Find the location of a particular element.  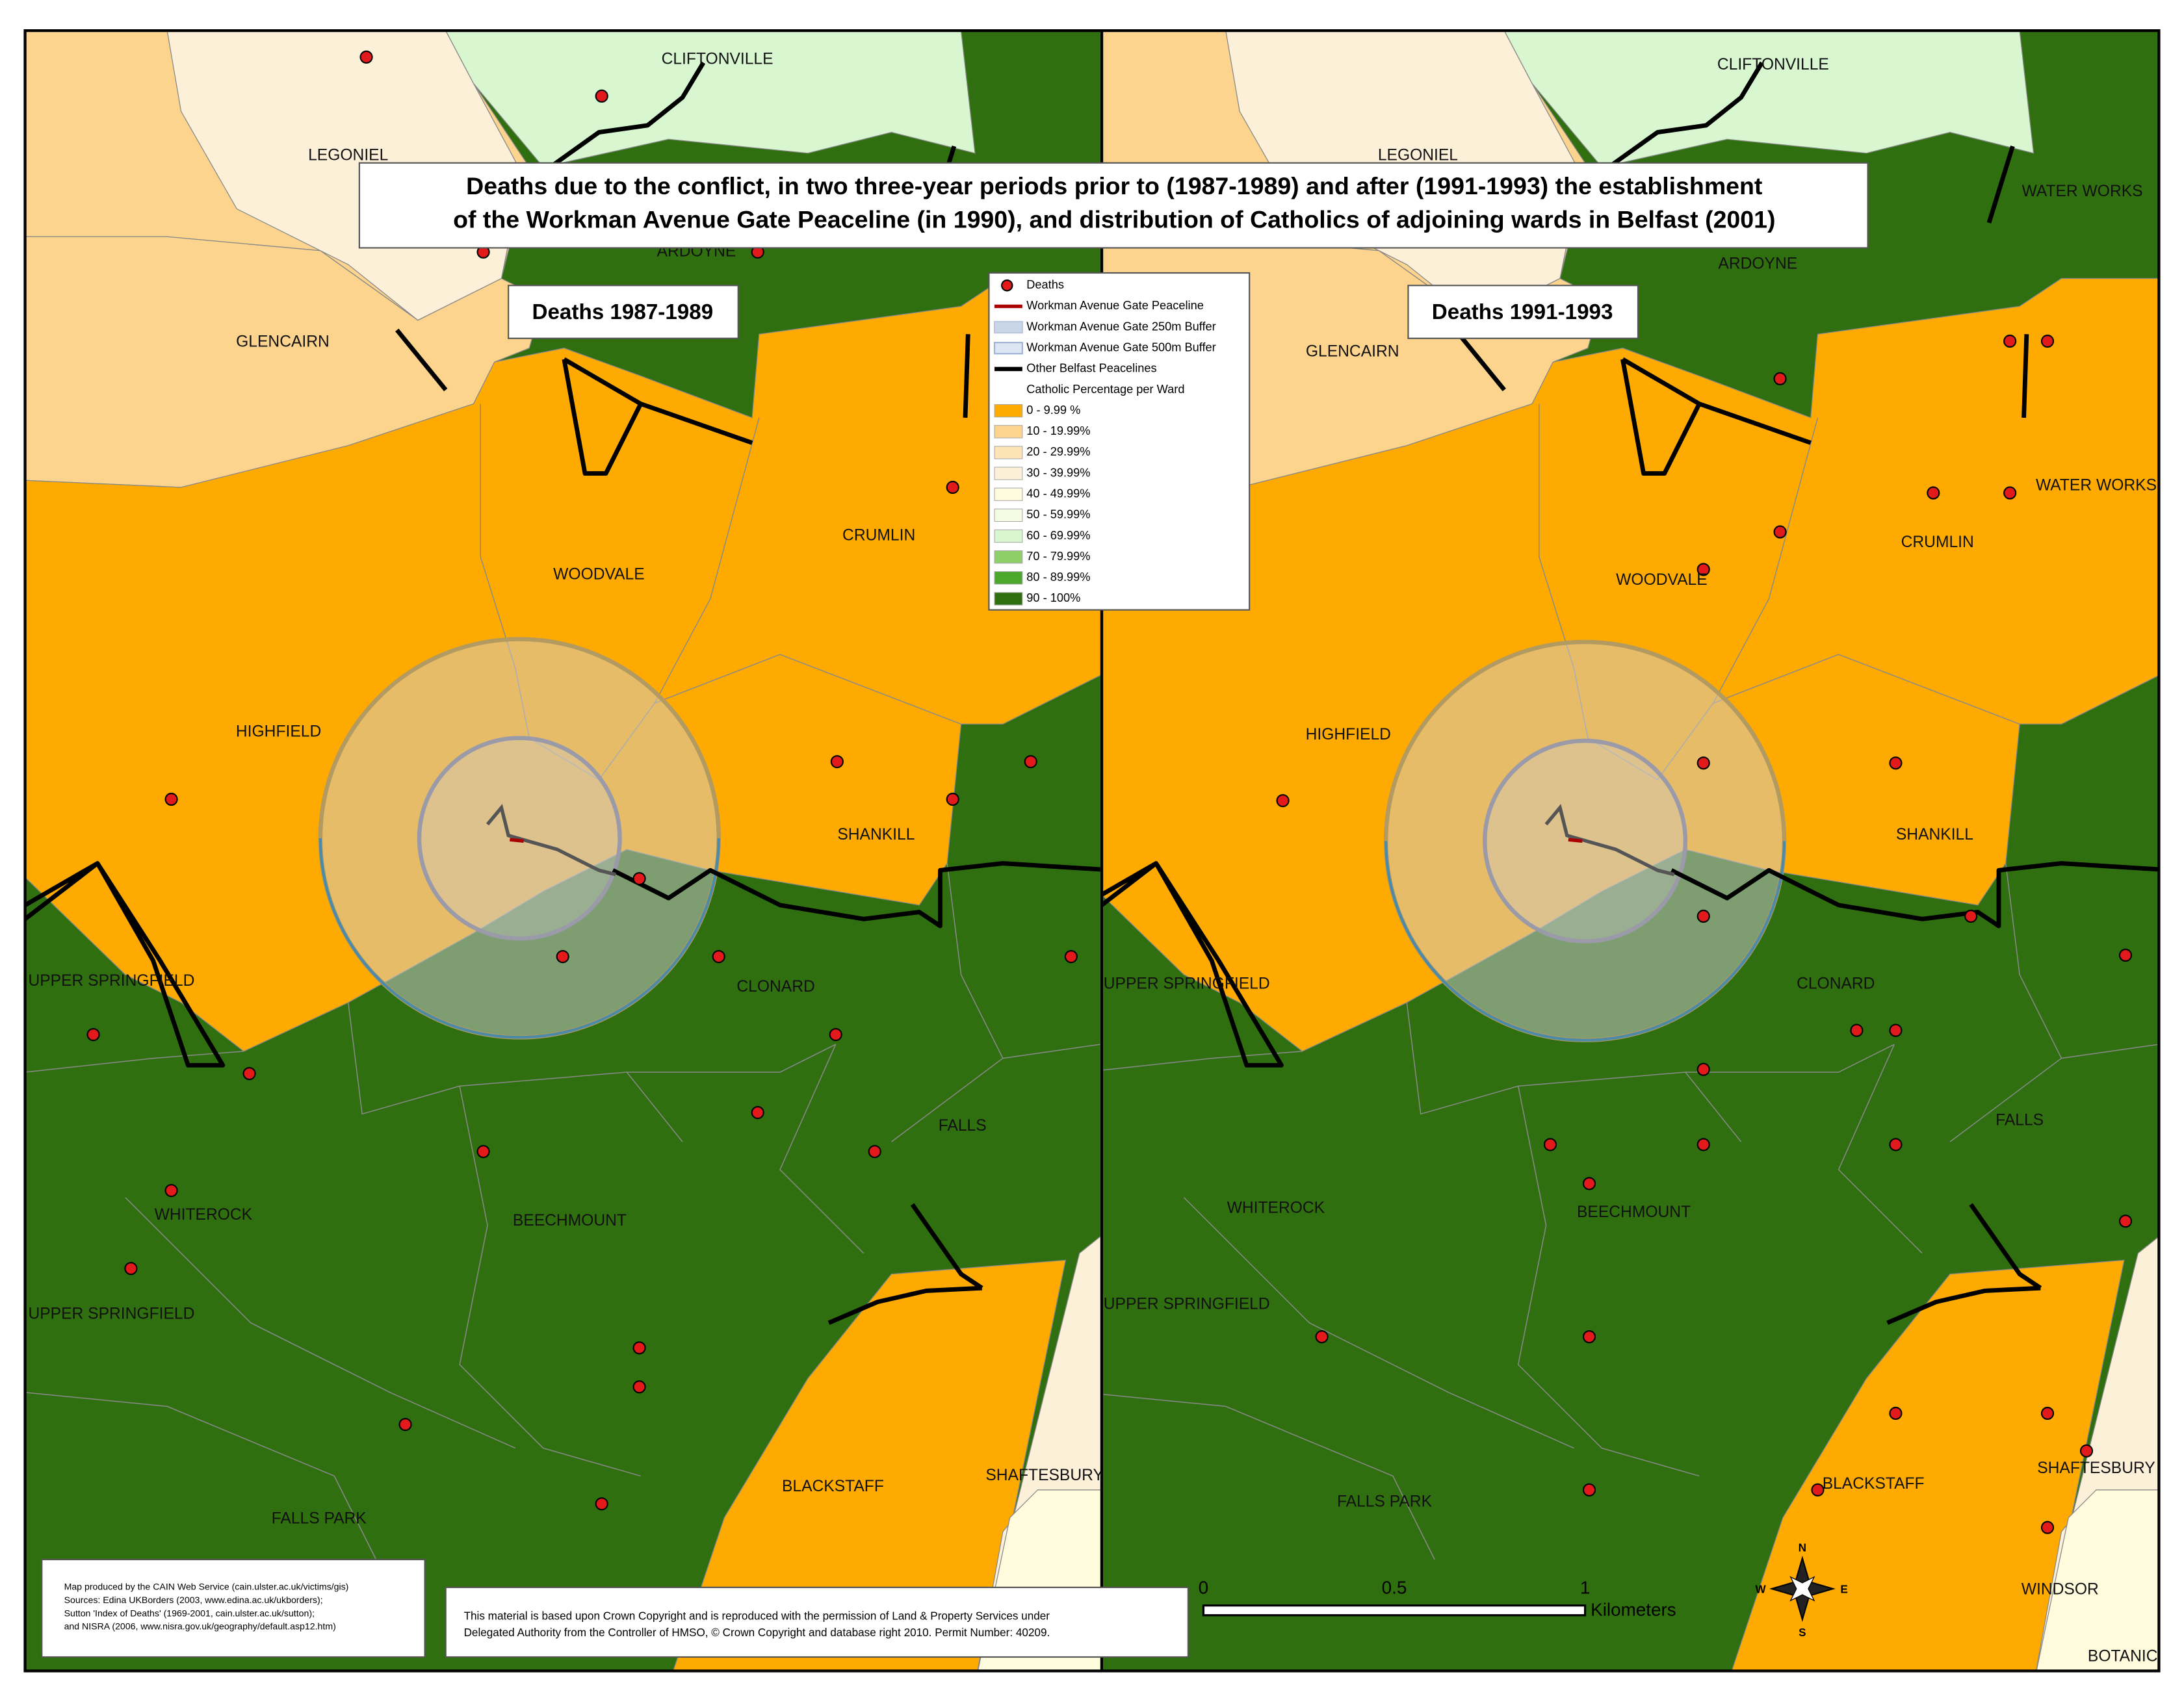

ward-label: HIGHFIELD is located at coordinates (279, 732).